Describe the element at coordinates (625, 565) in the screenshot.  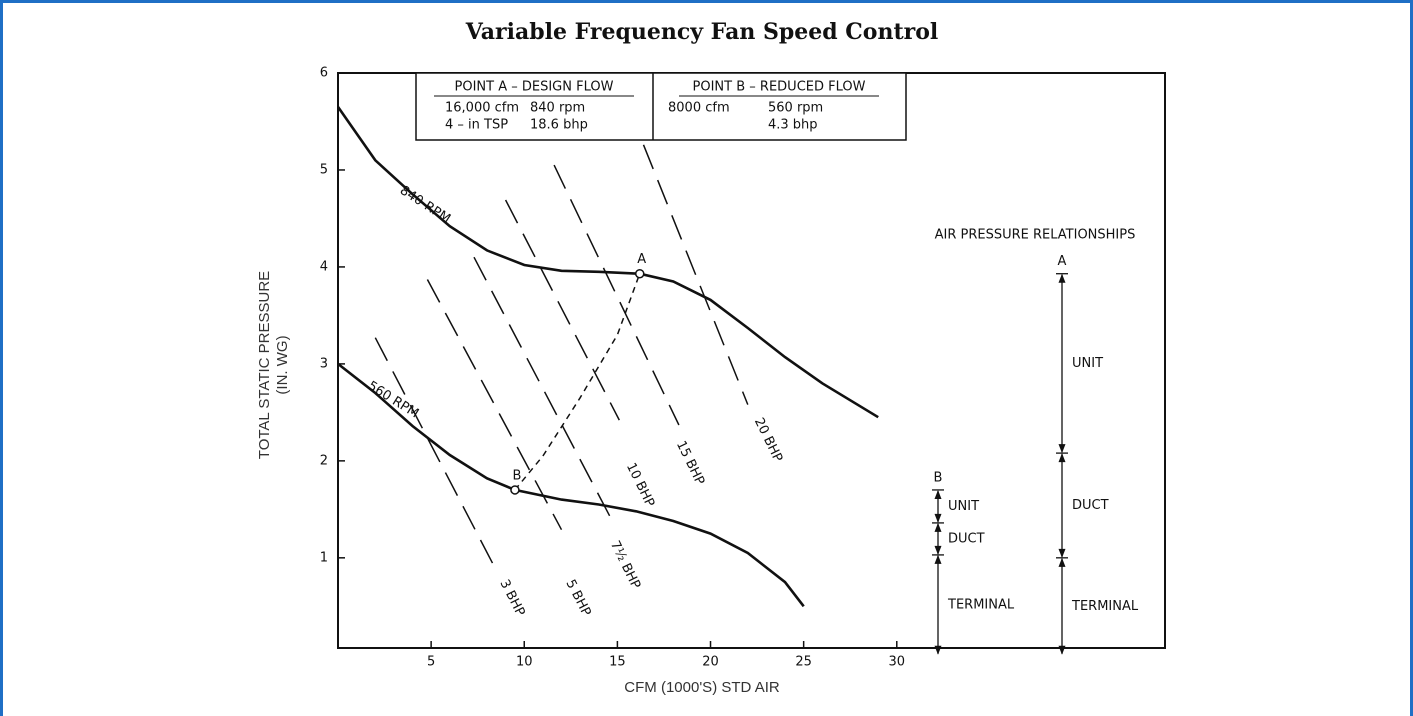
I see `series-label: 7½ BHP` at that location.